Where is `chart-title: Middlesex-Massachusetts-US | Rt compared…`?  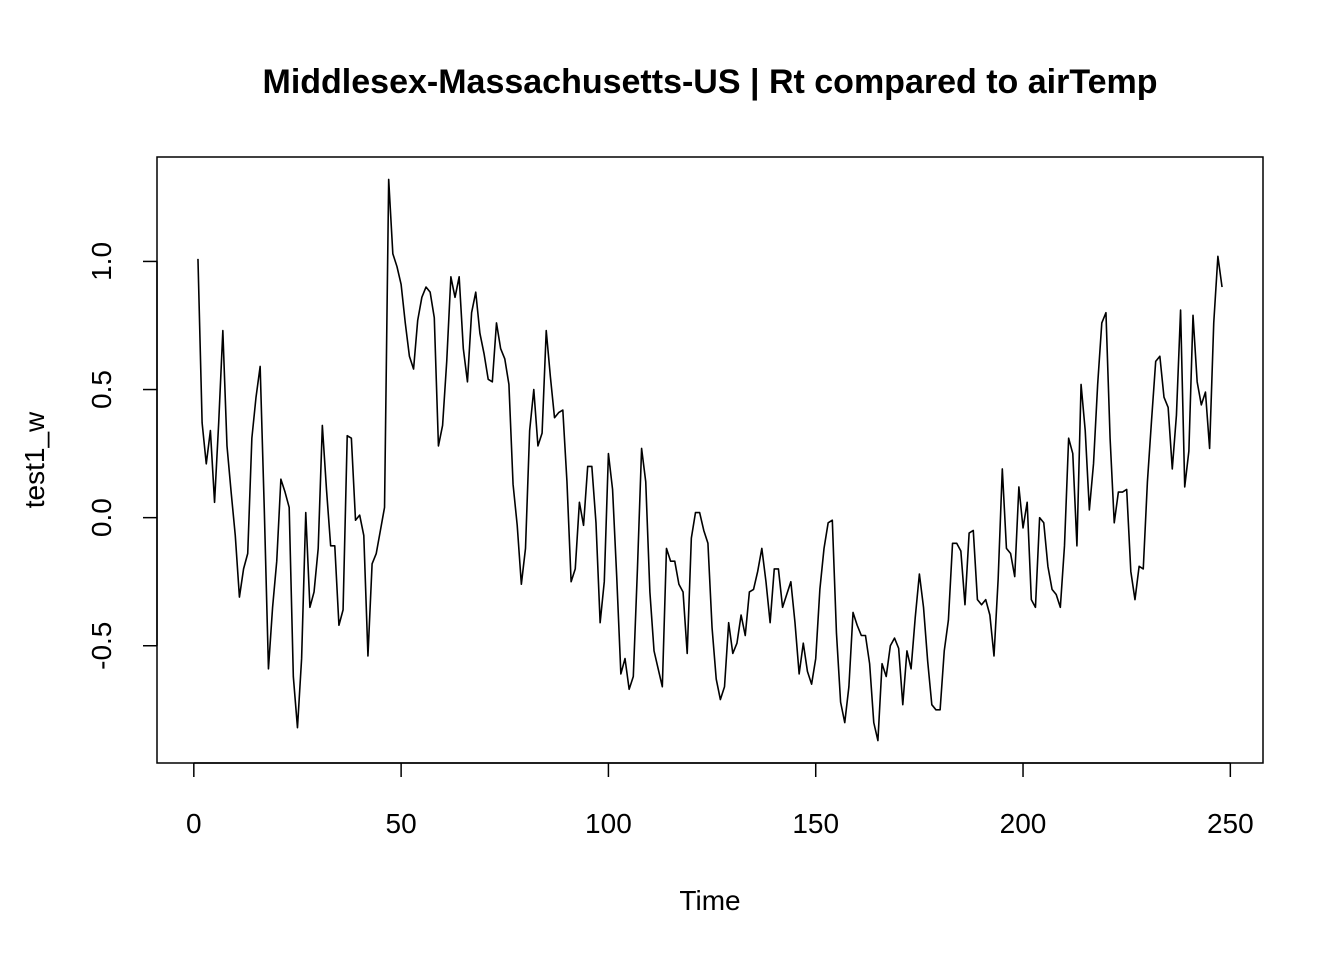 chart-title: Middlesex-Massachusetts-US | Rt compared… is located at coordinates (710, 82).